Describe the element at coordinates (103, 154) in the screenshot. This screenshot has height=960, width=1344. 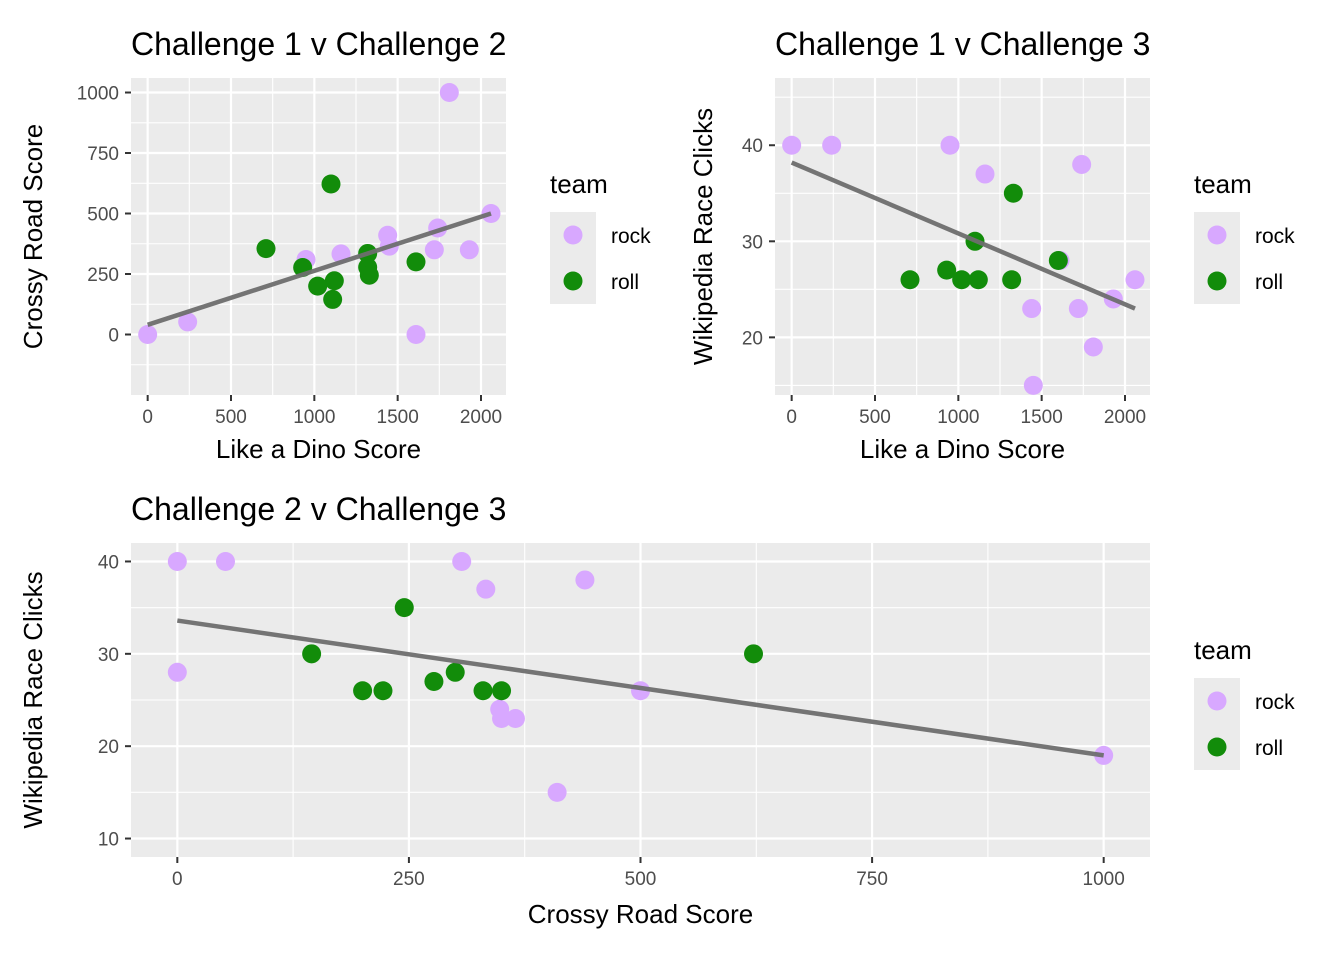
I see `y-tick-label: 750` at that location.